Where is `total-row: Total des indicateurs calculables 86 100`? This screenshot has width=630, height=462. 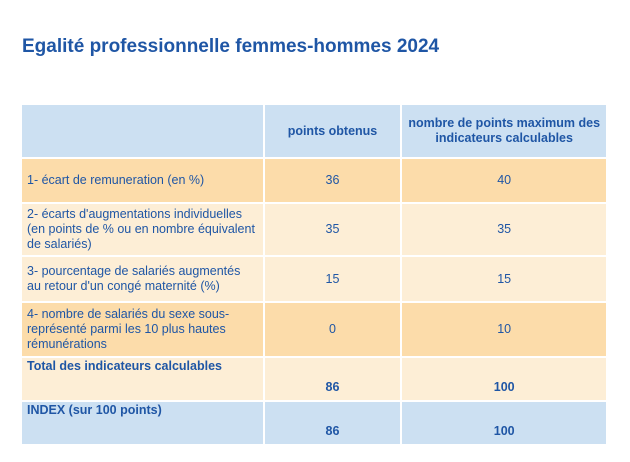
total-row: Total des indicateurs calculables 86 100 is located at coordinates (314, 379).